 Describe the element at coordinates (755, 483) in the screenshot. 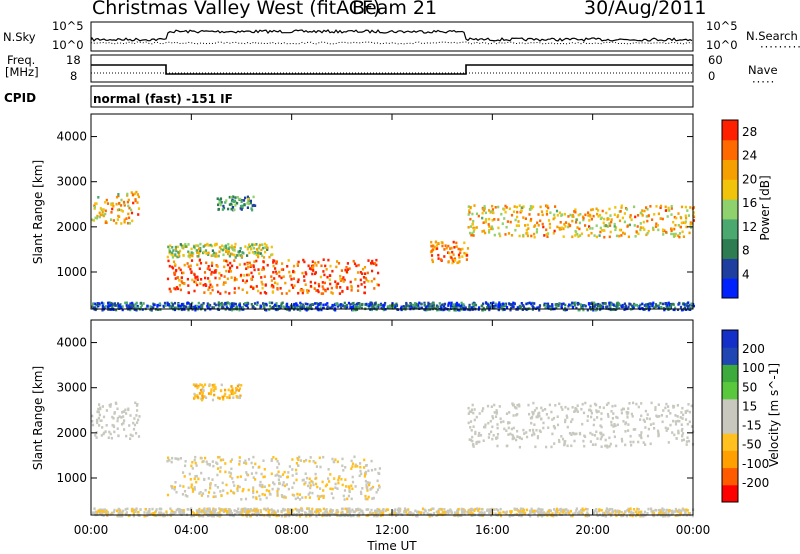

I see `colorbar-tick-label: -200` at that location.